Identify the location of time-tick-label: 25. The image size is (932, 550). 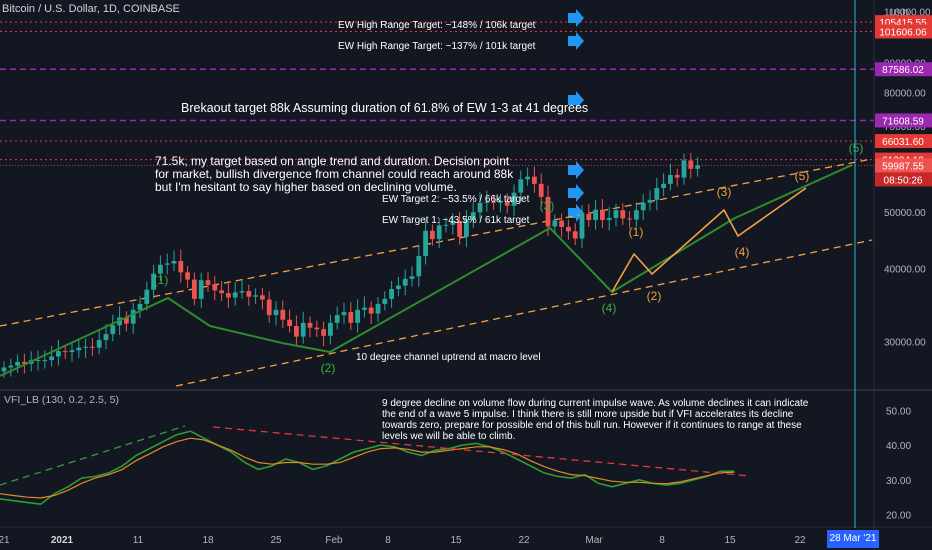
(276, 540).